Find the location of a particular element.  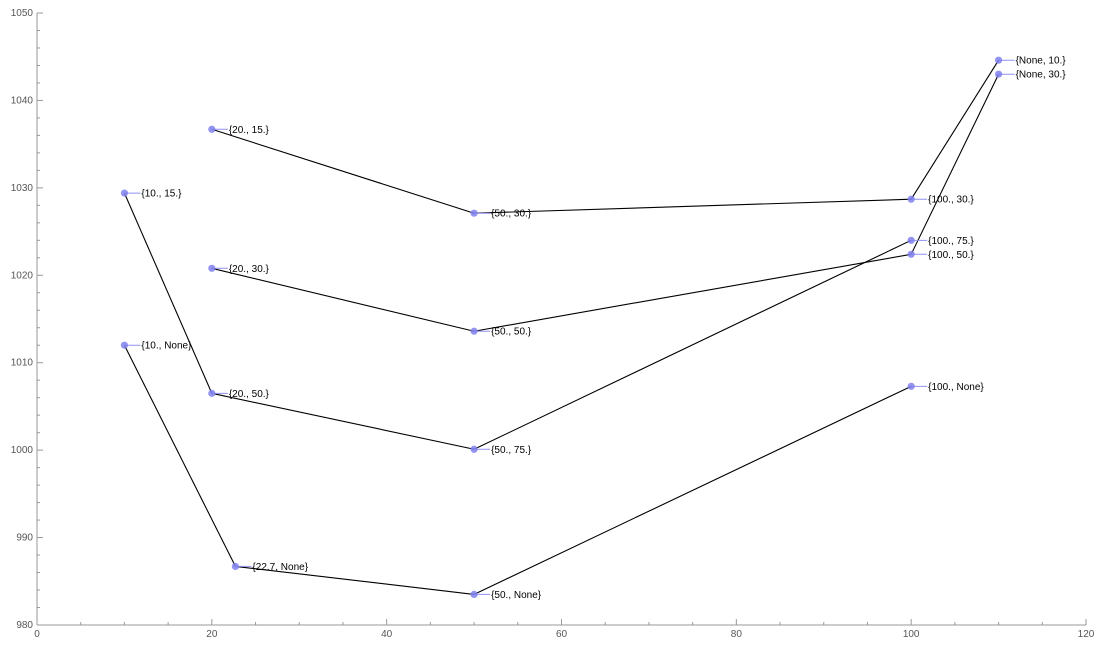

y-tick-label: 990 is located at coordinates (24, 538).